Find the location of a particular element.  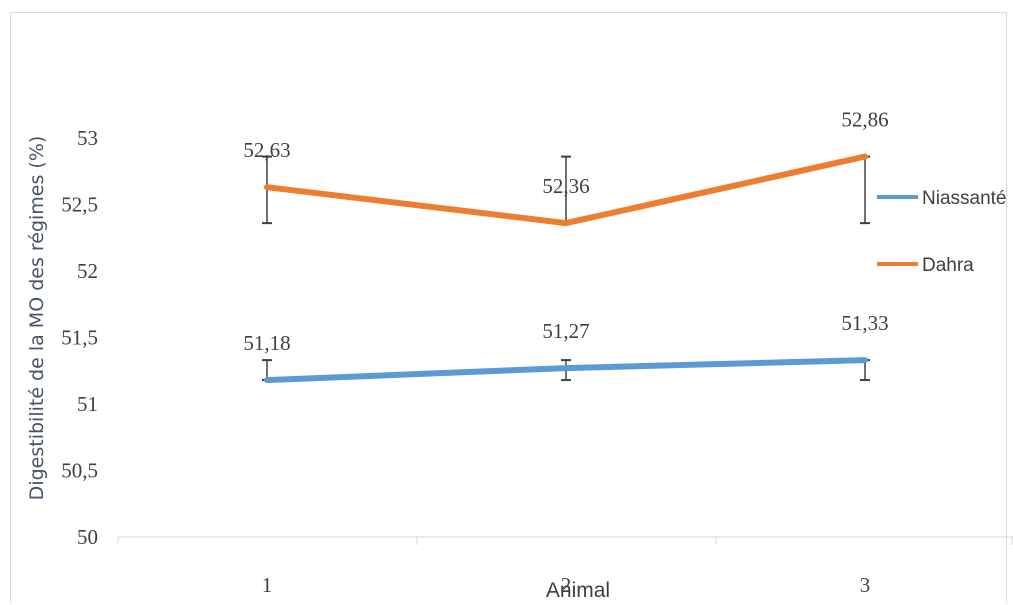

error-bar is located at coordinates (865, 190).